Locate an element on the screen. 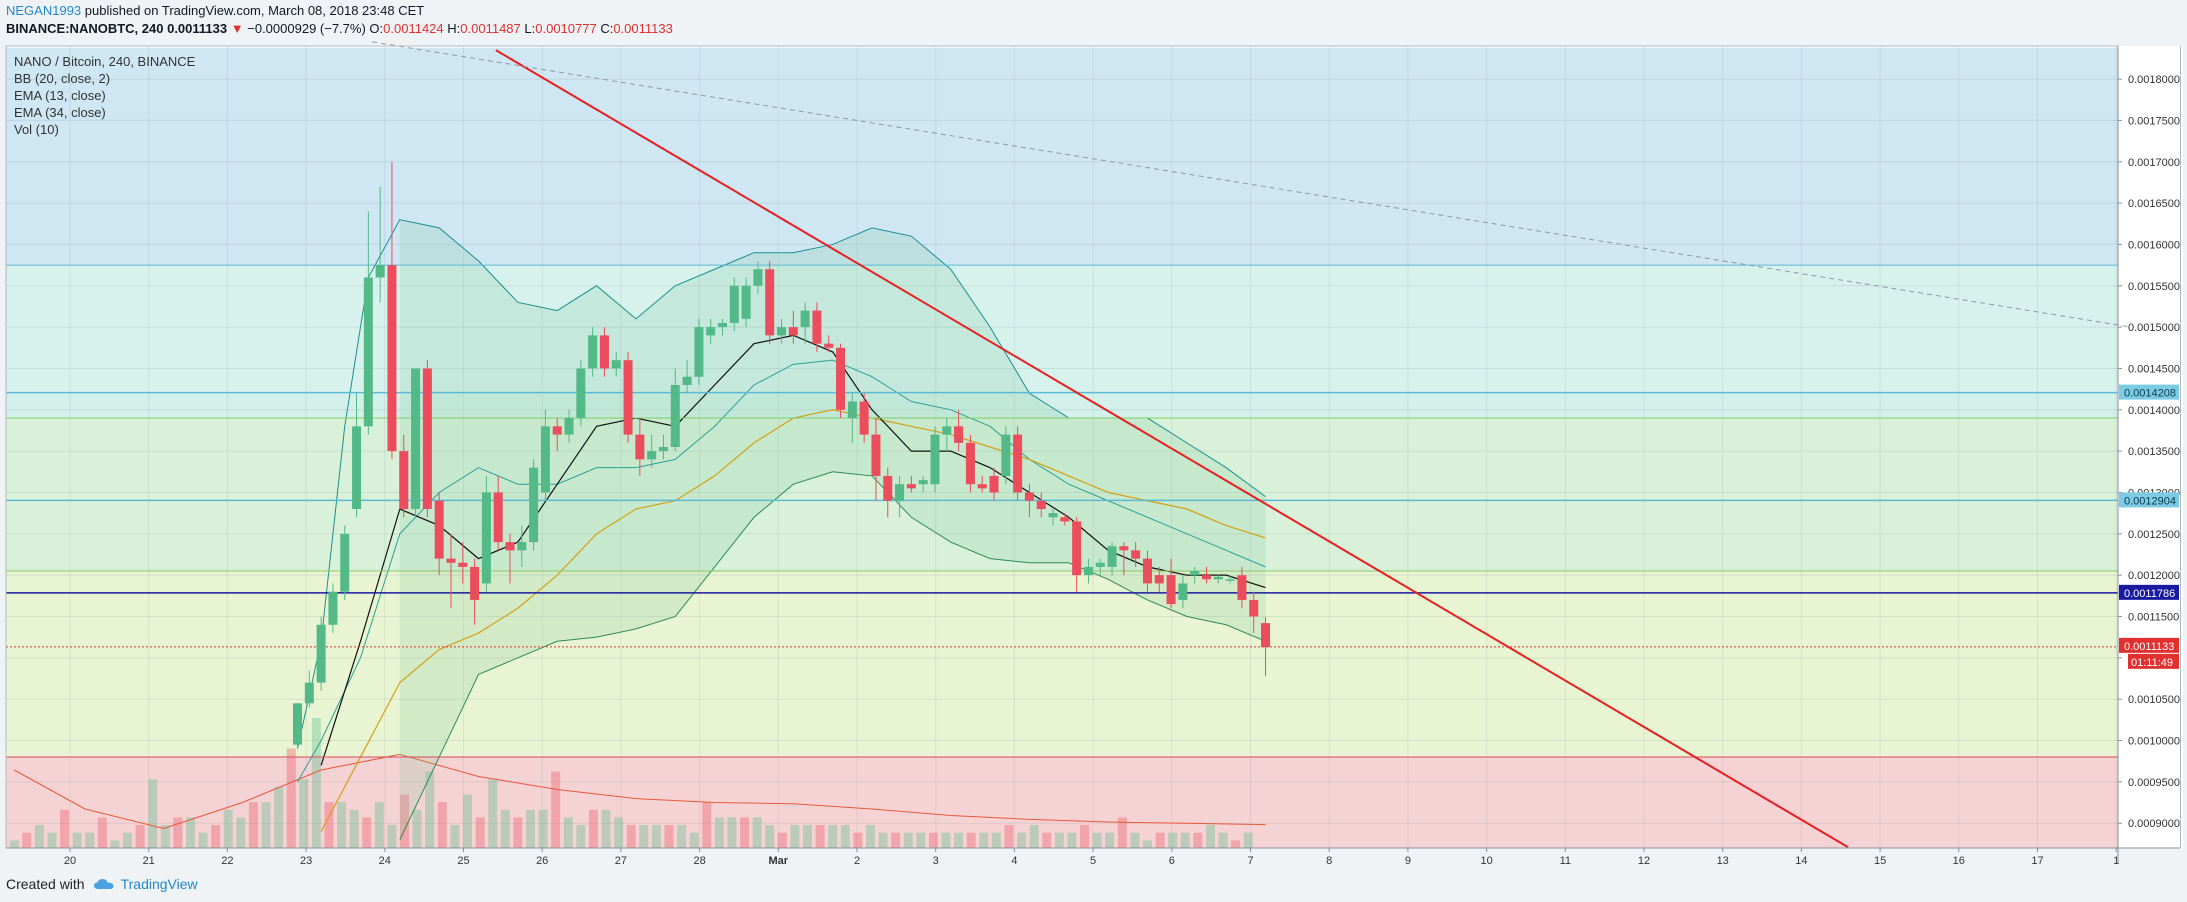  current-price-label: 0.0011133 is located at coordinates (2149, 647).